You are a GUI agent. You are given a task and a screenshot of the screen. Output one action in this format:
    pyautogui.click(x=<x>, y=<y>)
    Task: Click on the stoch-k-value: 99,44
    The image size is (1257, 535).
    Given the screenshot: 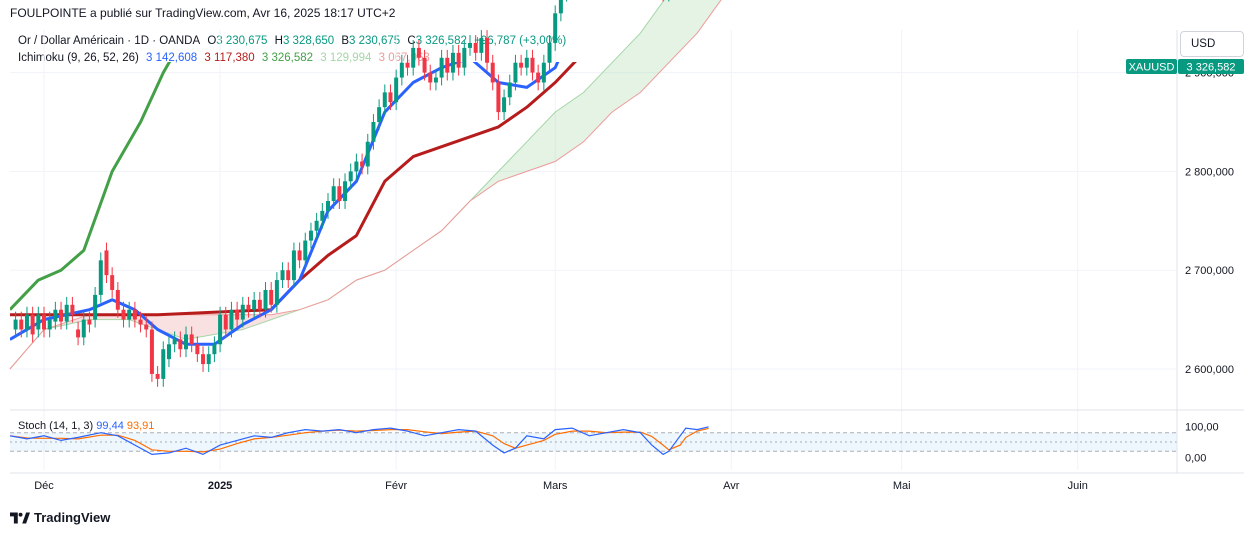 What is the action you would take?
    pyautogui.click(x=110, y=426)
    